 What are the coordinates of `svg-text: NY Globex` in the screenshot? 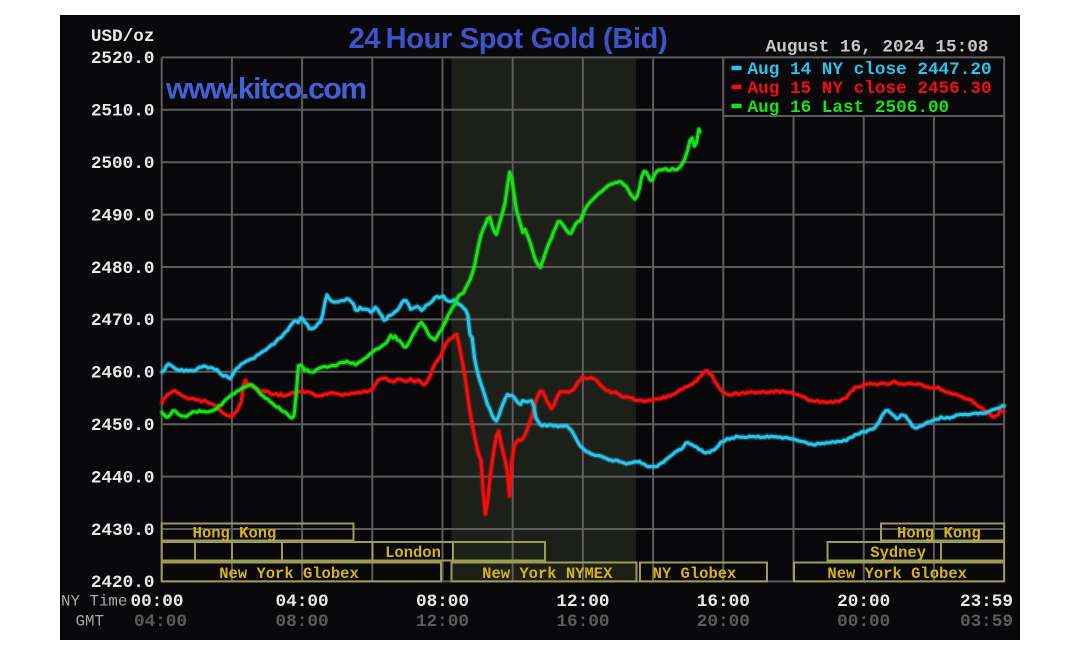 It's located at (695, 574).